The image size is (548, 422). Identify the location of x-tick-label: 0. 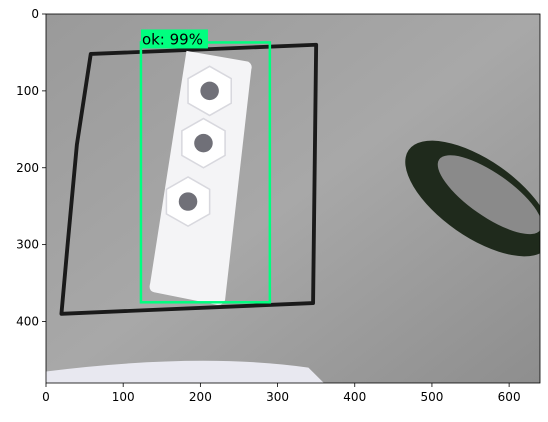
(46, 397).